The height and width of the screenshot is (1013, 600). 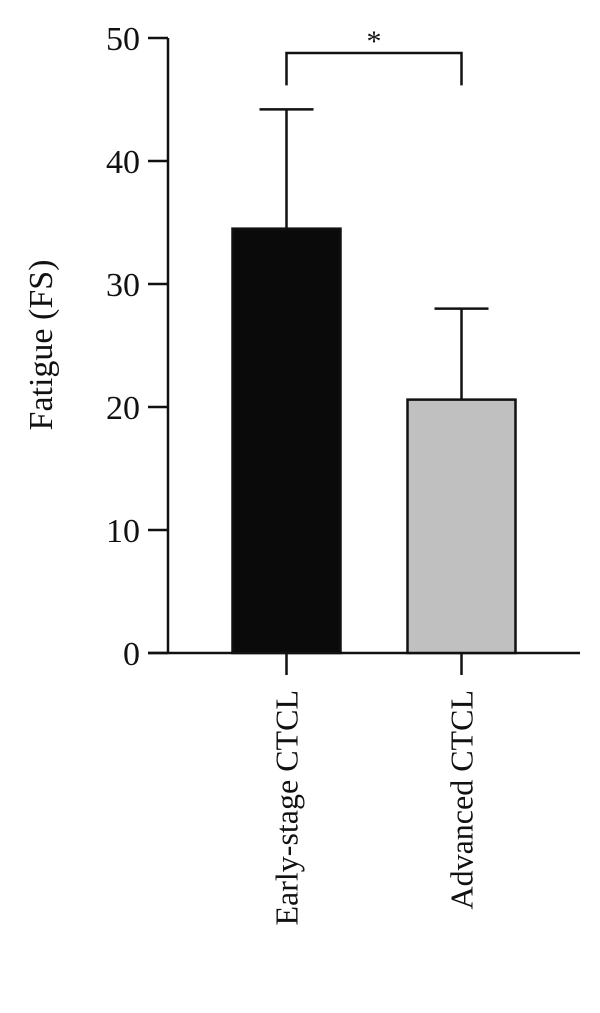 What do you see at coordinates (123, 408) in the screenshot?
I see `y-tick-label: 20` at bounding box center [123, 408].